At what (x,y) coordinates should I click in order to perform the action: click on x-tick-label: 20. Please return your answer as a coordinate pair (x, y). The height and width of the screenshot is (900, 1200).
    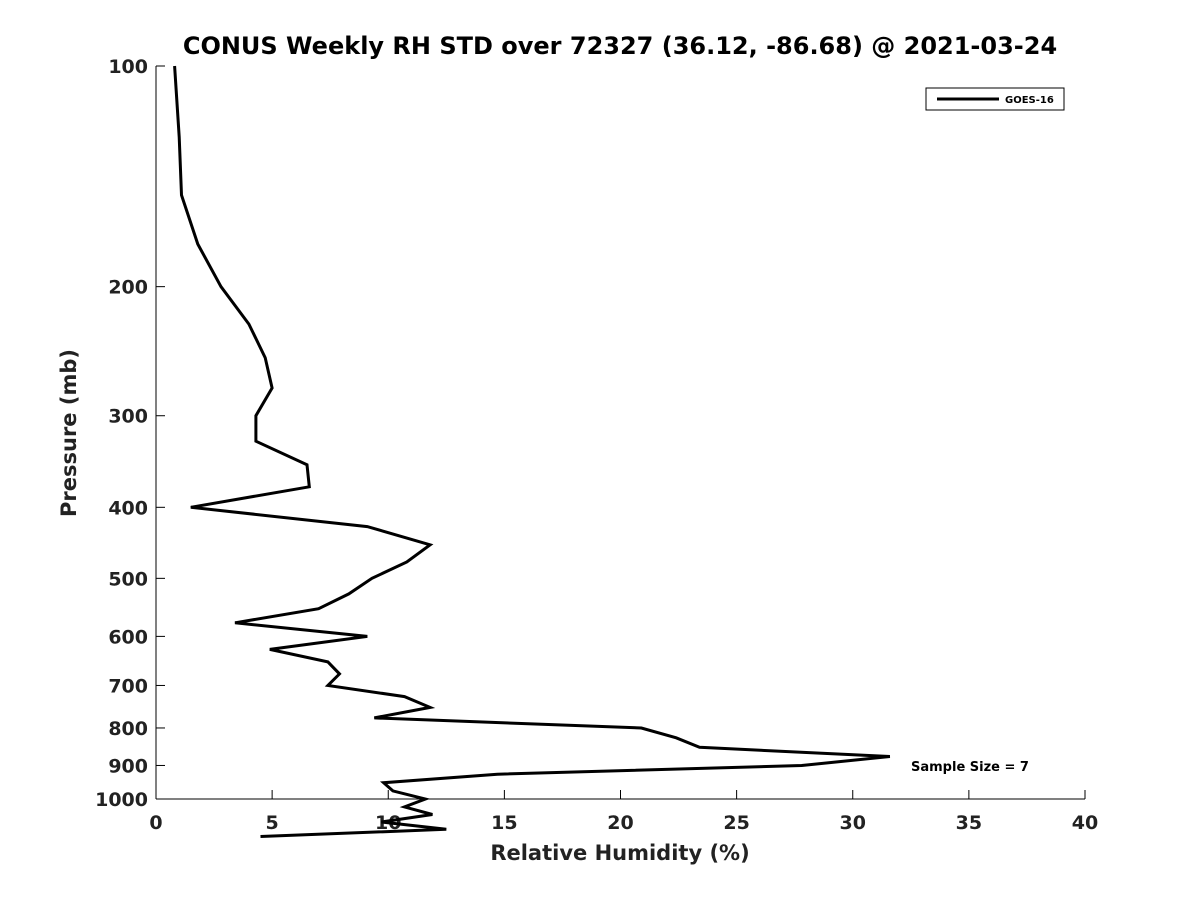
    Looking at the image, I should click on (620, 823).